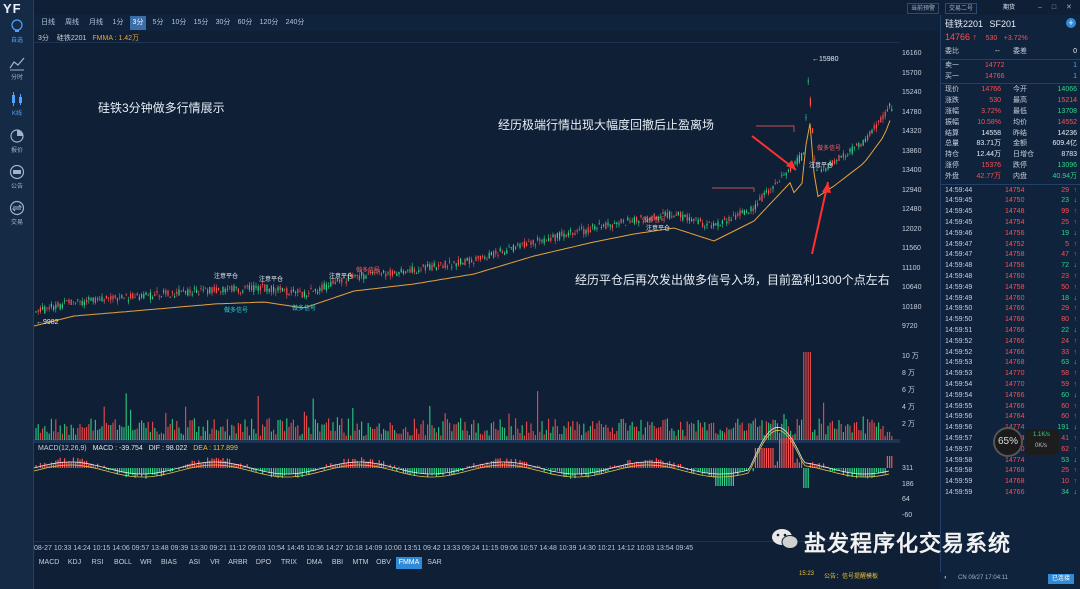 Image resolution: width=1080 pixels, height=589 pixels. I want to click on indicator-tab: SAR, so click(434, 562).